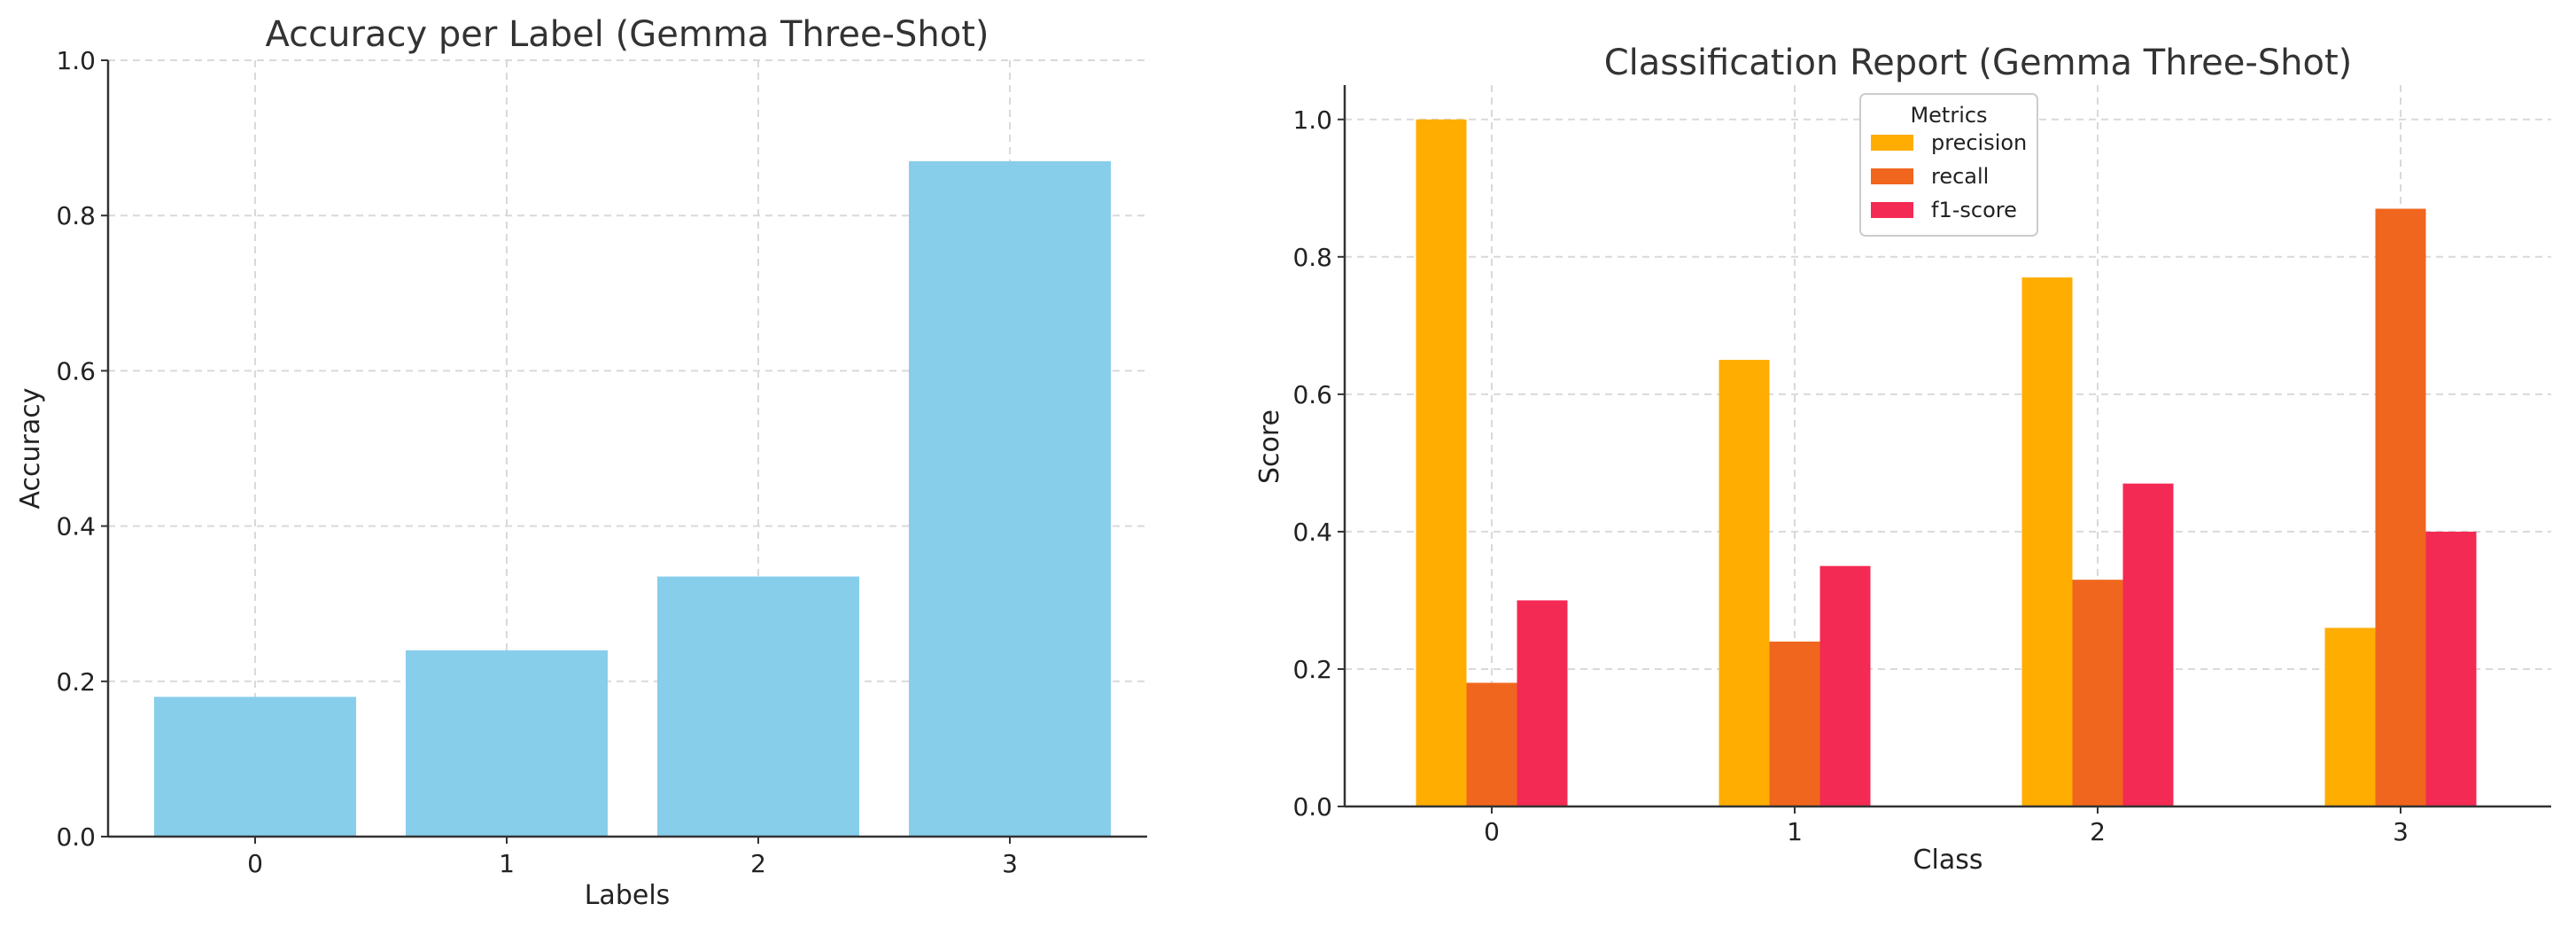 This screenshot has height=927, width=2576. I want to click on accuracy-y-tick-label: 0.8, so click(76, 215).